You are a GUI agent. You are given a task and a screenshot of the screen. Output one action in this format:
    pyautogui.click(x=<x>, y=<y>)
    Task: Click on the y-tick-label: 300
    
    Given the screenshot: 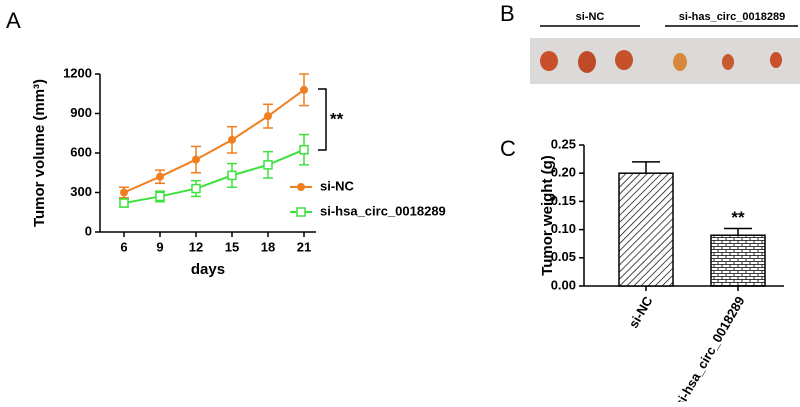 What is the action you would take?
    pyautogui.click(x=81, y=191)
    